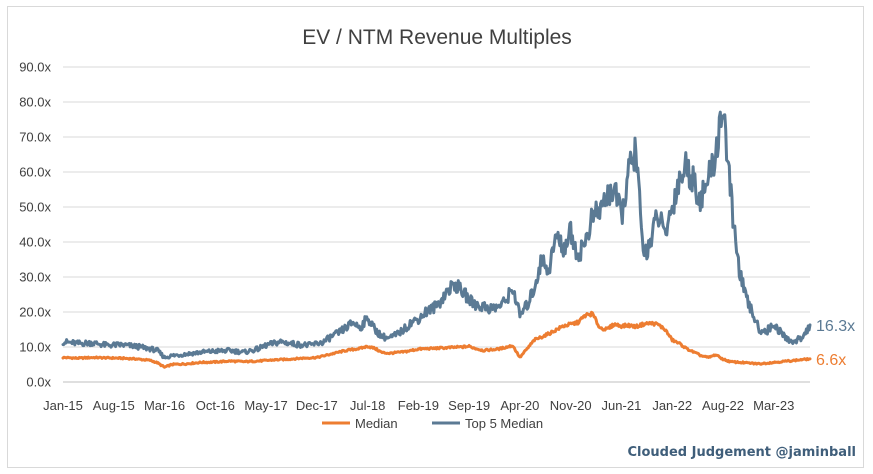 This screenshot has height=474, width=873. What do you see at coordinates (367, 405) in the screenshot?
I see `x-tick-label: Jul-18` at bounding box center [367, 405].